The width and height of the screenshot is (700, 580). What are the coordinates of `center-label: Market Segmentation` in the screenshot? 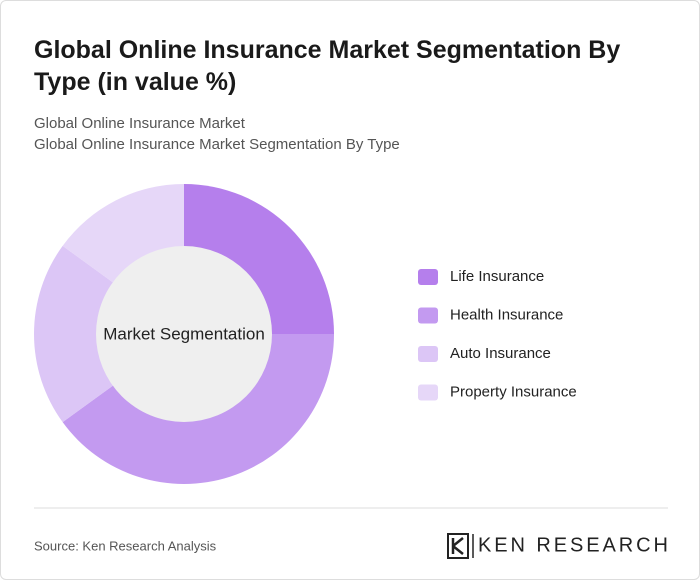 It's located at (184, 333).